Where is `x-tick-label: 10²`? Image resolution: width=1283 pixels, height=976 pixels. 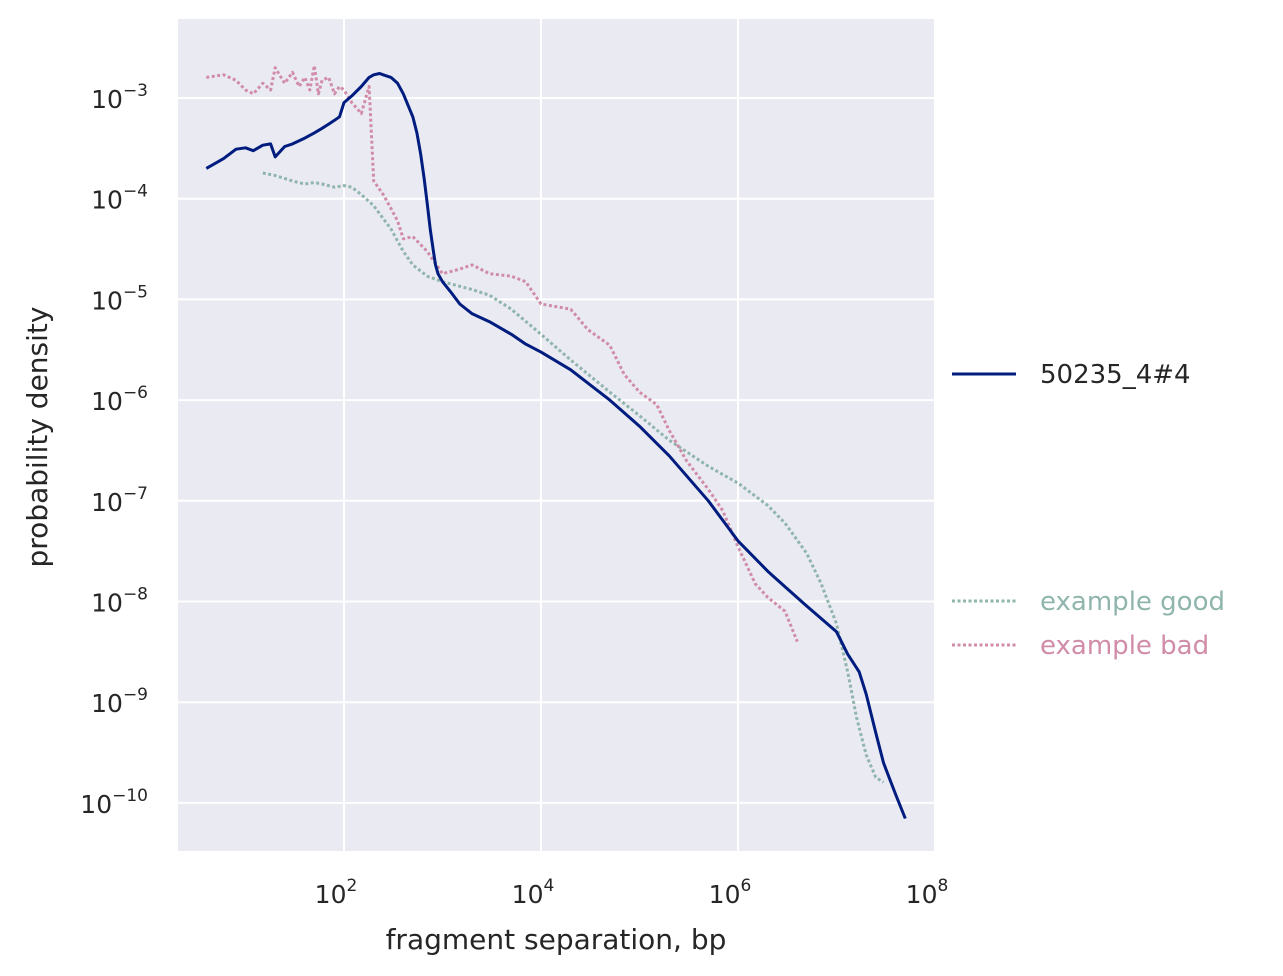
x-tick-label: 10² is located at coordinates (336, 892).